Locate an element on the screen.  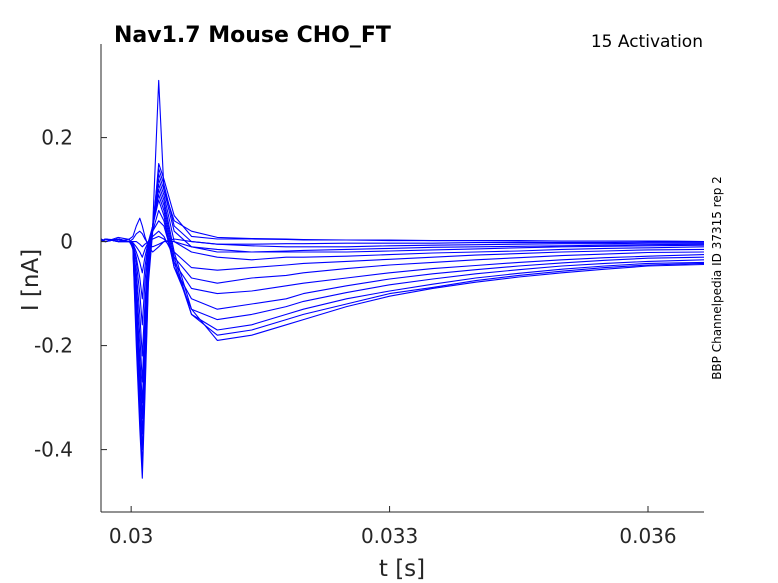
y-tick-label: 0 is located at coordinates (66, 242).